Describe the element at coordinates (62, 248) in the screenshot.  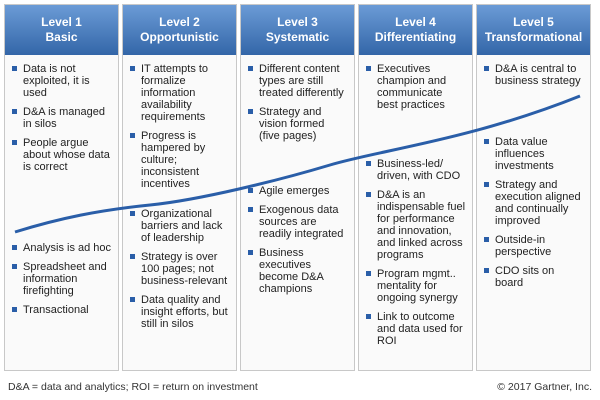
I see `bullet: Analysis is ad hoc` at that location.